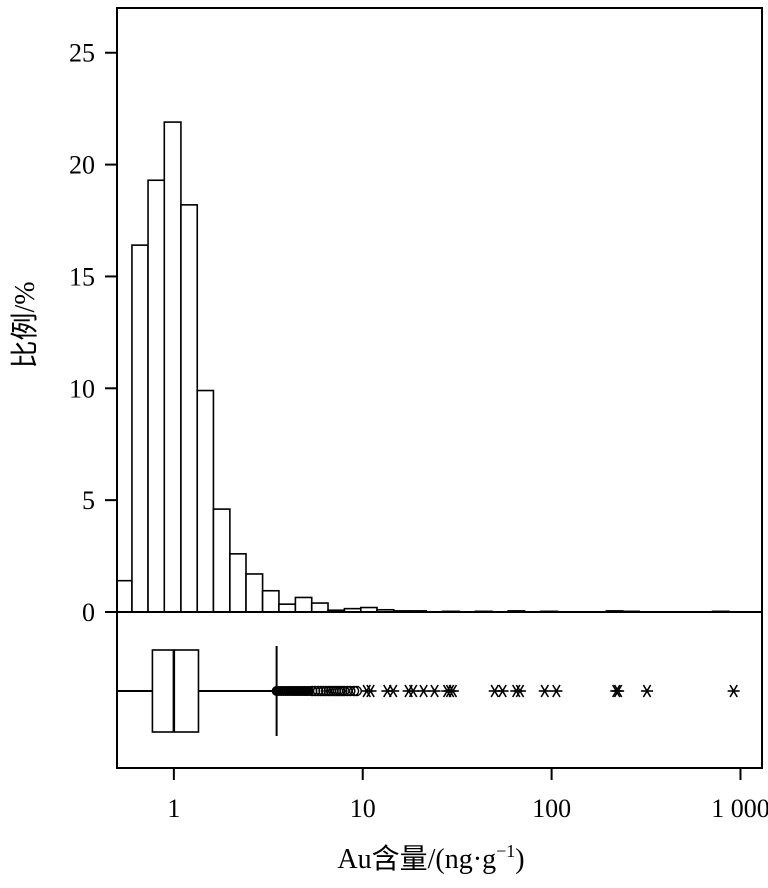  Describe the element at coordinates (175, 691) in the screenshot. I see `box-iqr` at that location.